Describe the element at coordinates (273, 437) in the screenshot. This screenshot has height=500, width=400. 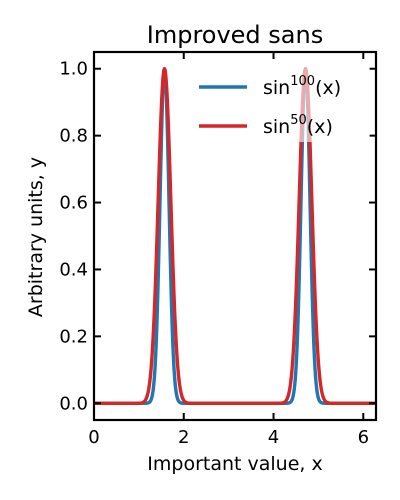
I see `x-tick-label: 4` at that location.